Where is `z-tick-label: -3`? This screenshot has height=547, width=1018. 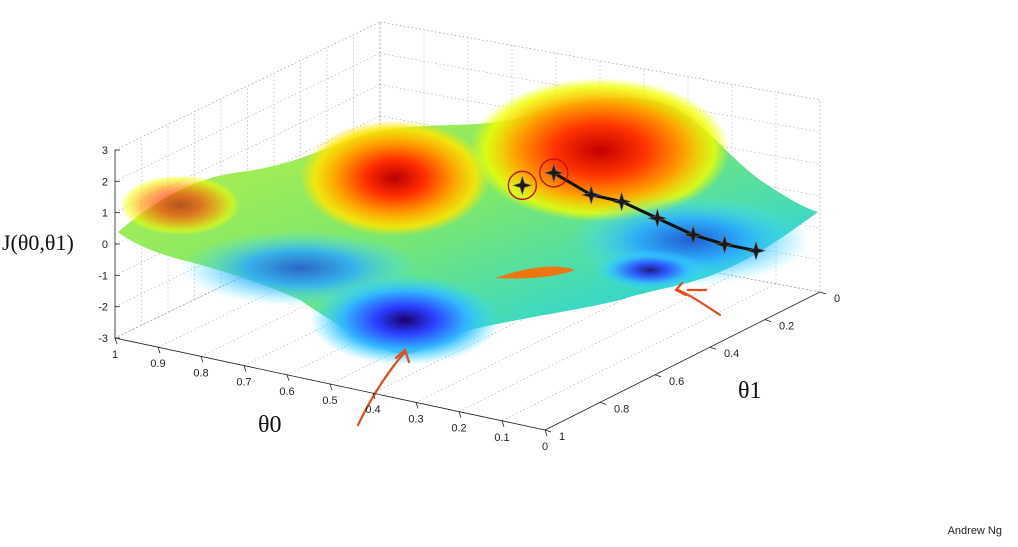
z-tick-label: -3 is located at coordinates (103, 339).